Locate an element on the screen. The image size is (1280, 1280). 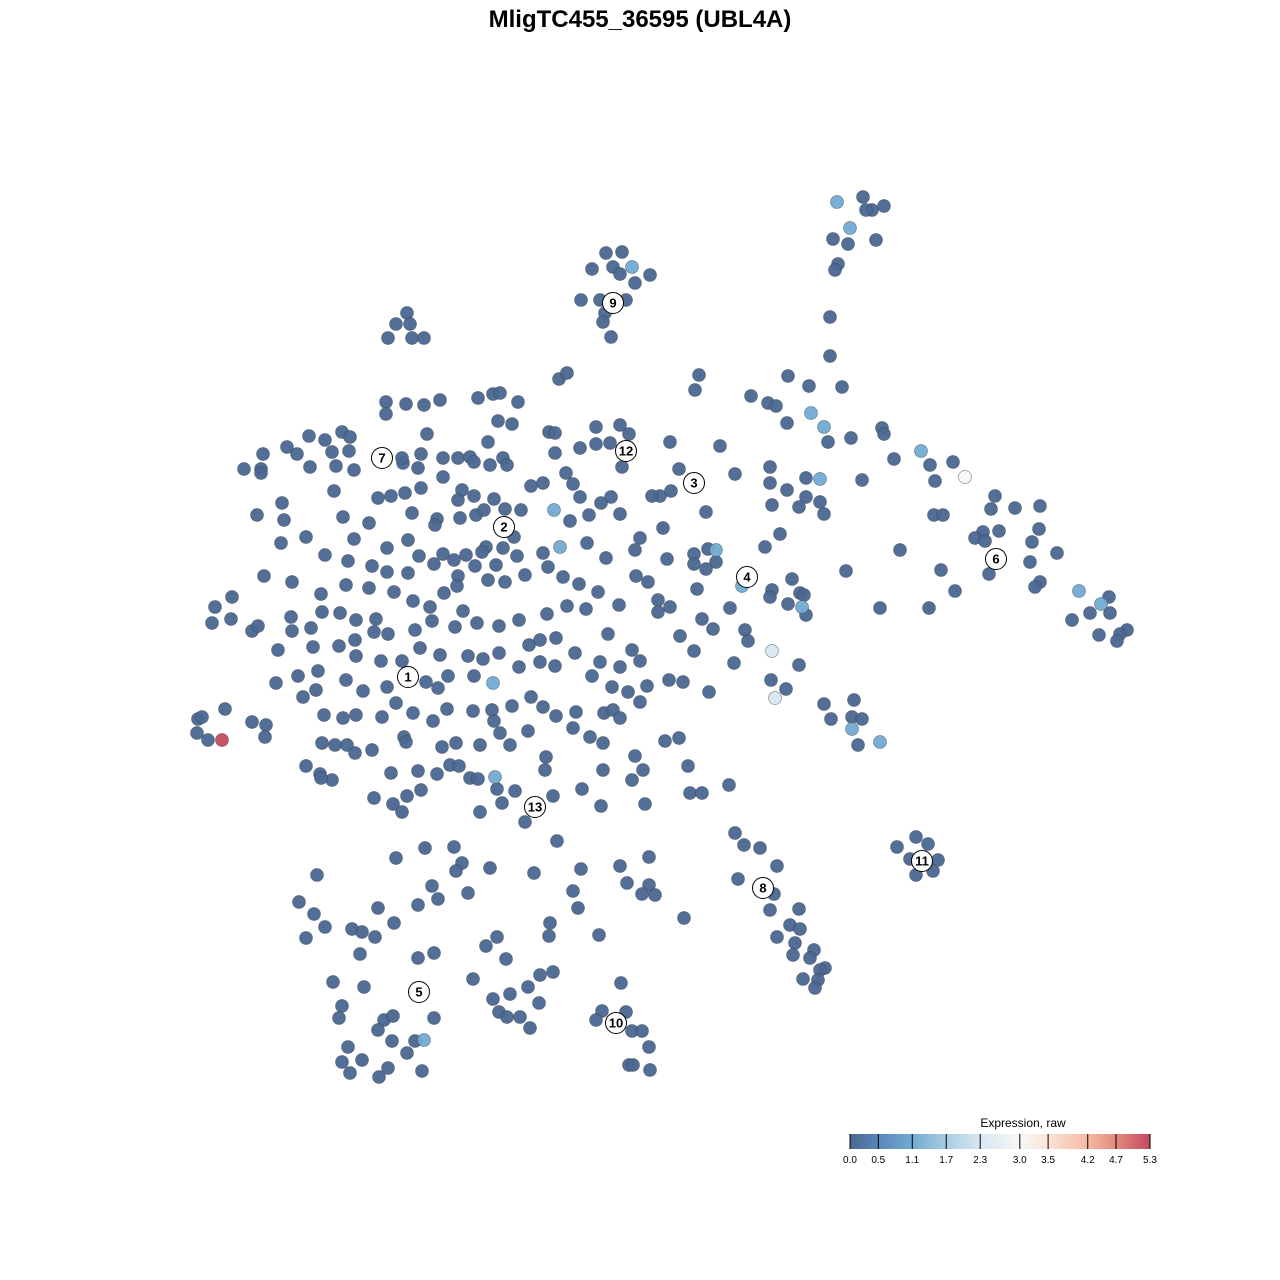
cluster-label-7: 7 is located at coordinates (382, 458).